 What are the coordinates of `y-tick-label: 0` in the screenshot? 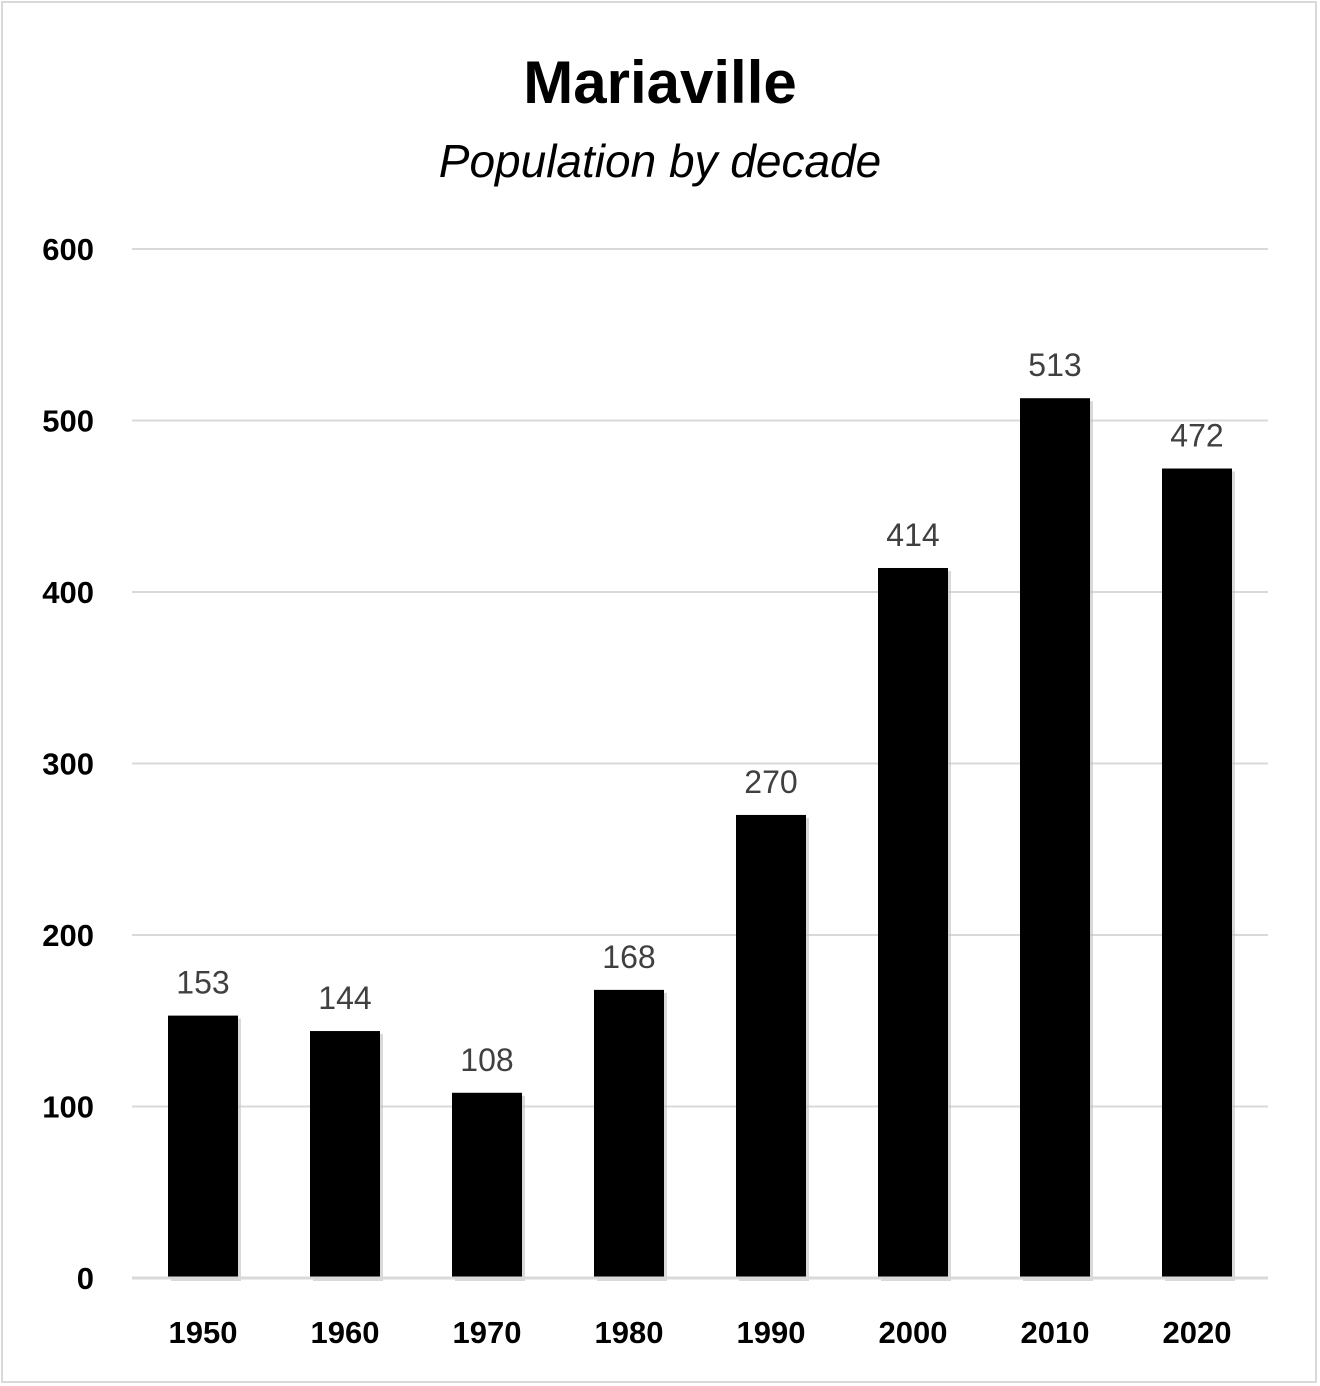 It's located at (85, 1278).